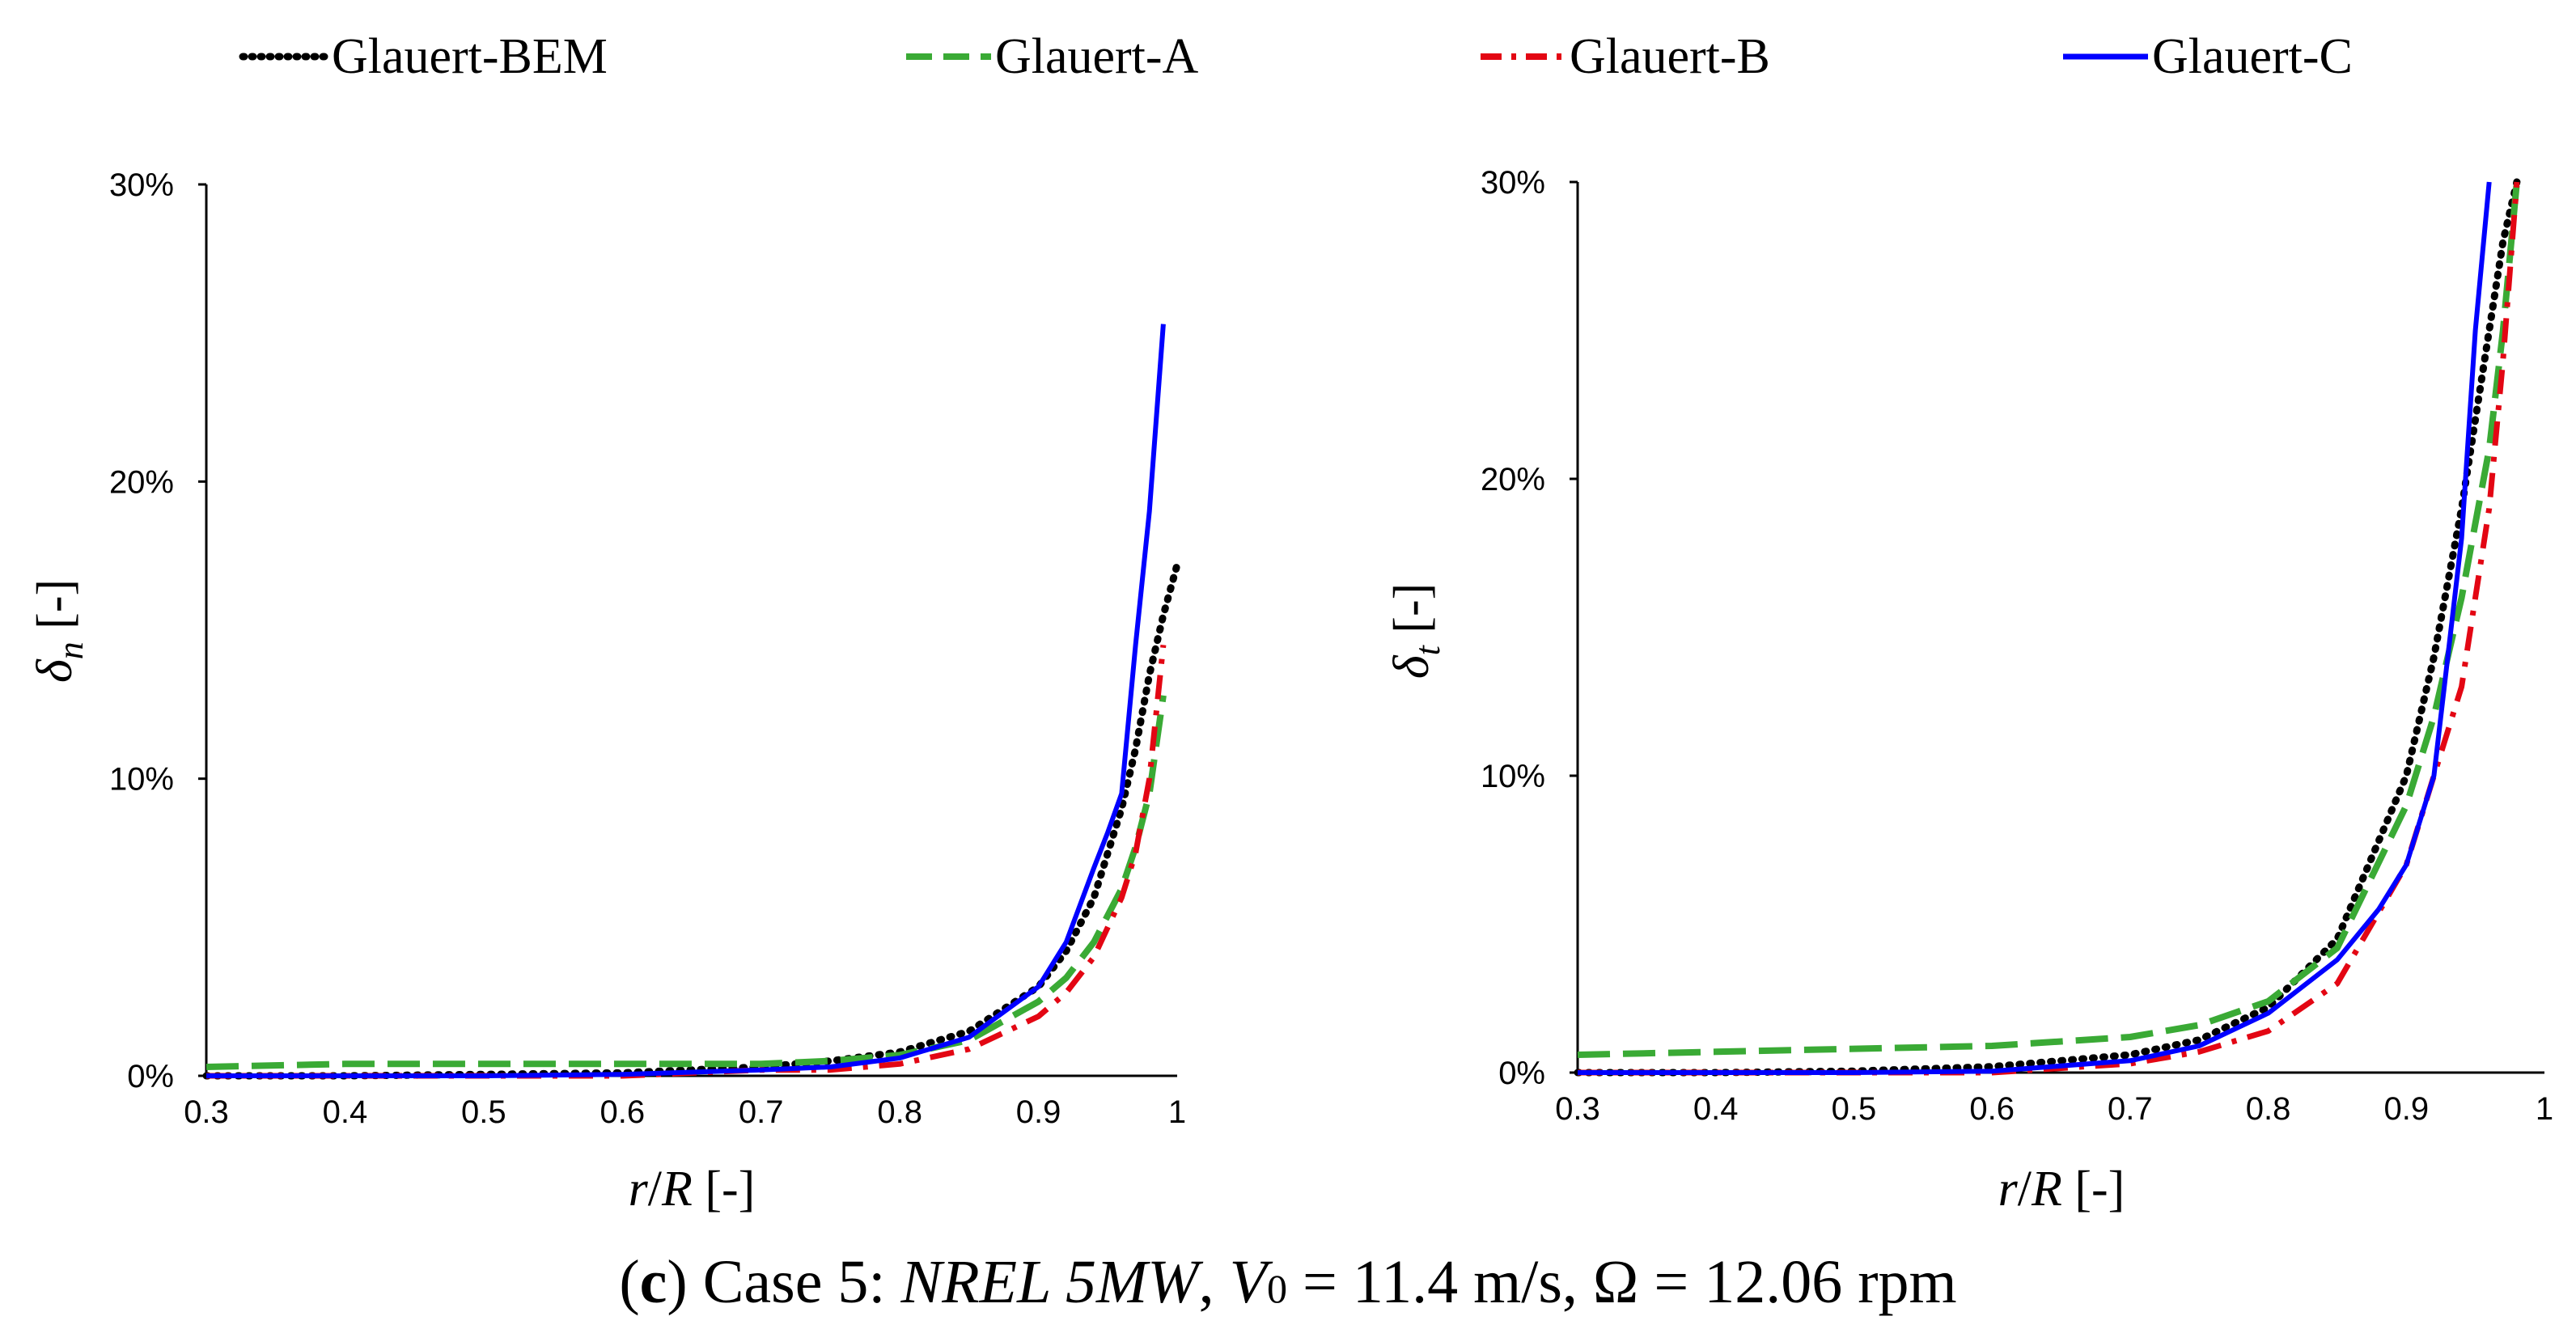  Describe the element at coordinates (2061, 1189) in the screenshot. I see `x-axis-label-right: r/R [-]` at that location.